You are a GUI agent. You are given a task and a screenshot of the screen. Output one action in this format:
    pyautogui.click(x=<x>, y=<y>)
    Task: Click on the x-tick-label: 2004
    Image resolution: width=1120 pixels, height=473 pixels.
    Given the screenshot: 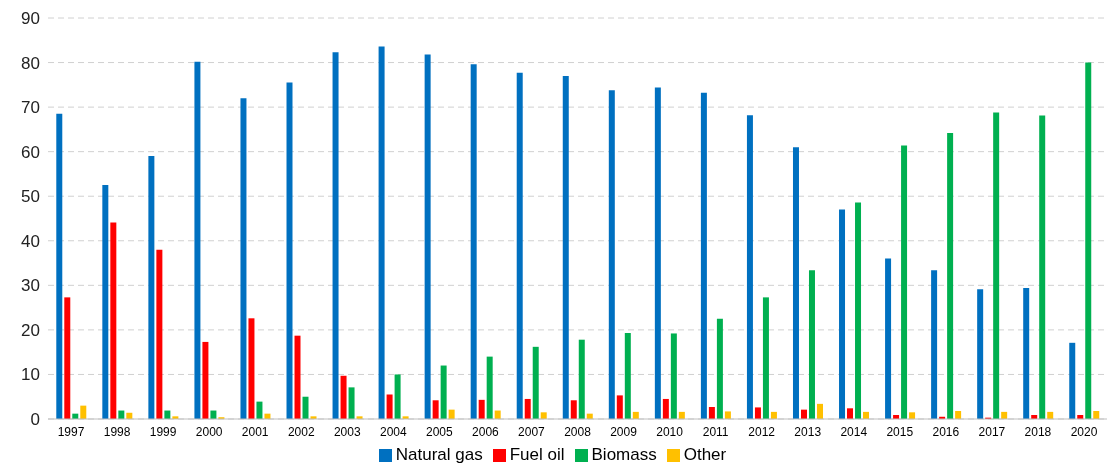 What is the action you would take?
    pyautogui.click(x=393, y=431)
    